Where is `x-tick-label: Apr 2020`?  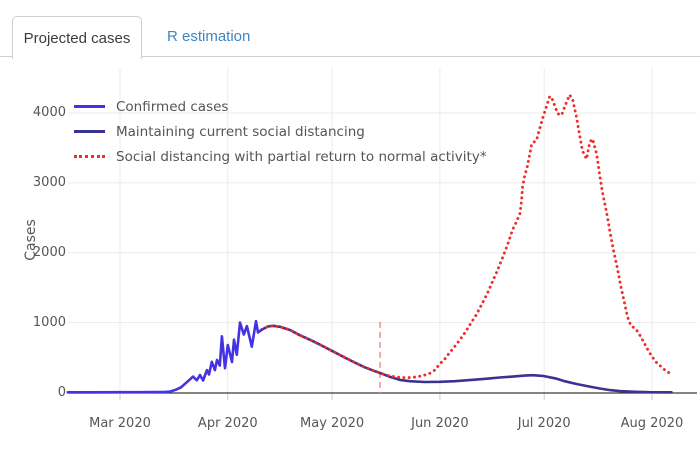
x-tick-label: Apr 2020 is located at coordinates (227, 423).